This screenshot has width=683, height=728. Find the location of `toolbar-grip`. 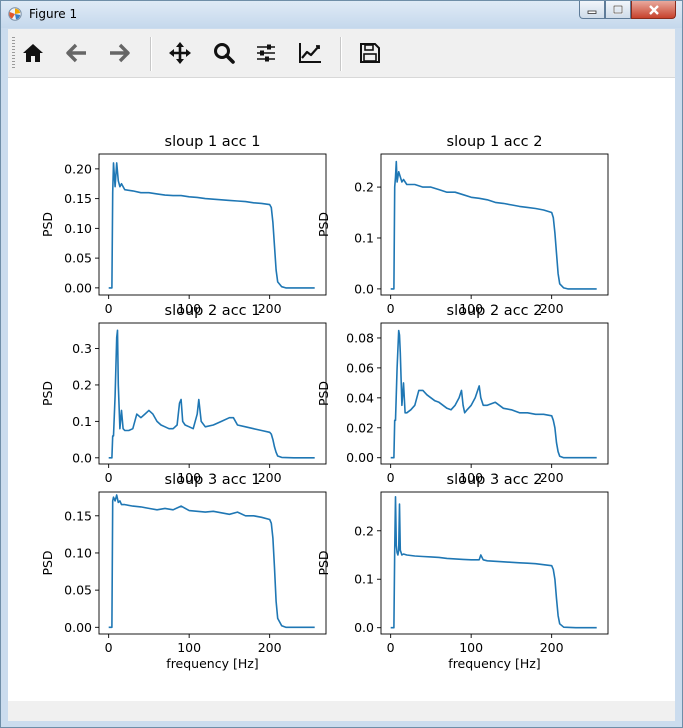

toolbar-grip is located at coordinates (13, 53).